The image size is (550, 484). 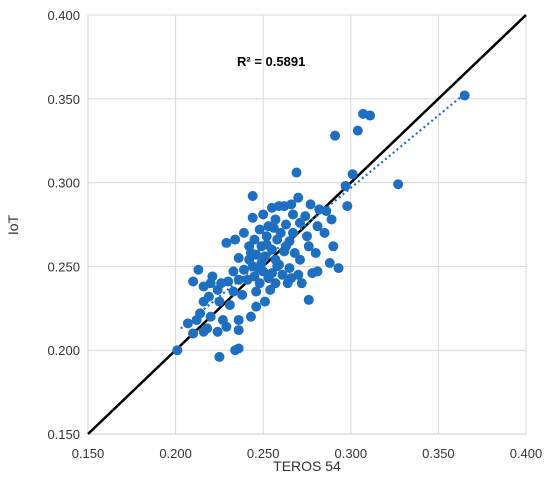 What do you see at coordinates (307, 466) in the screenshot?
I see `x-axis-title: TEROS 54` at bounding box center [307, 466].